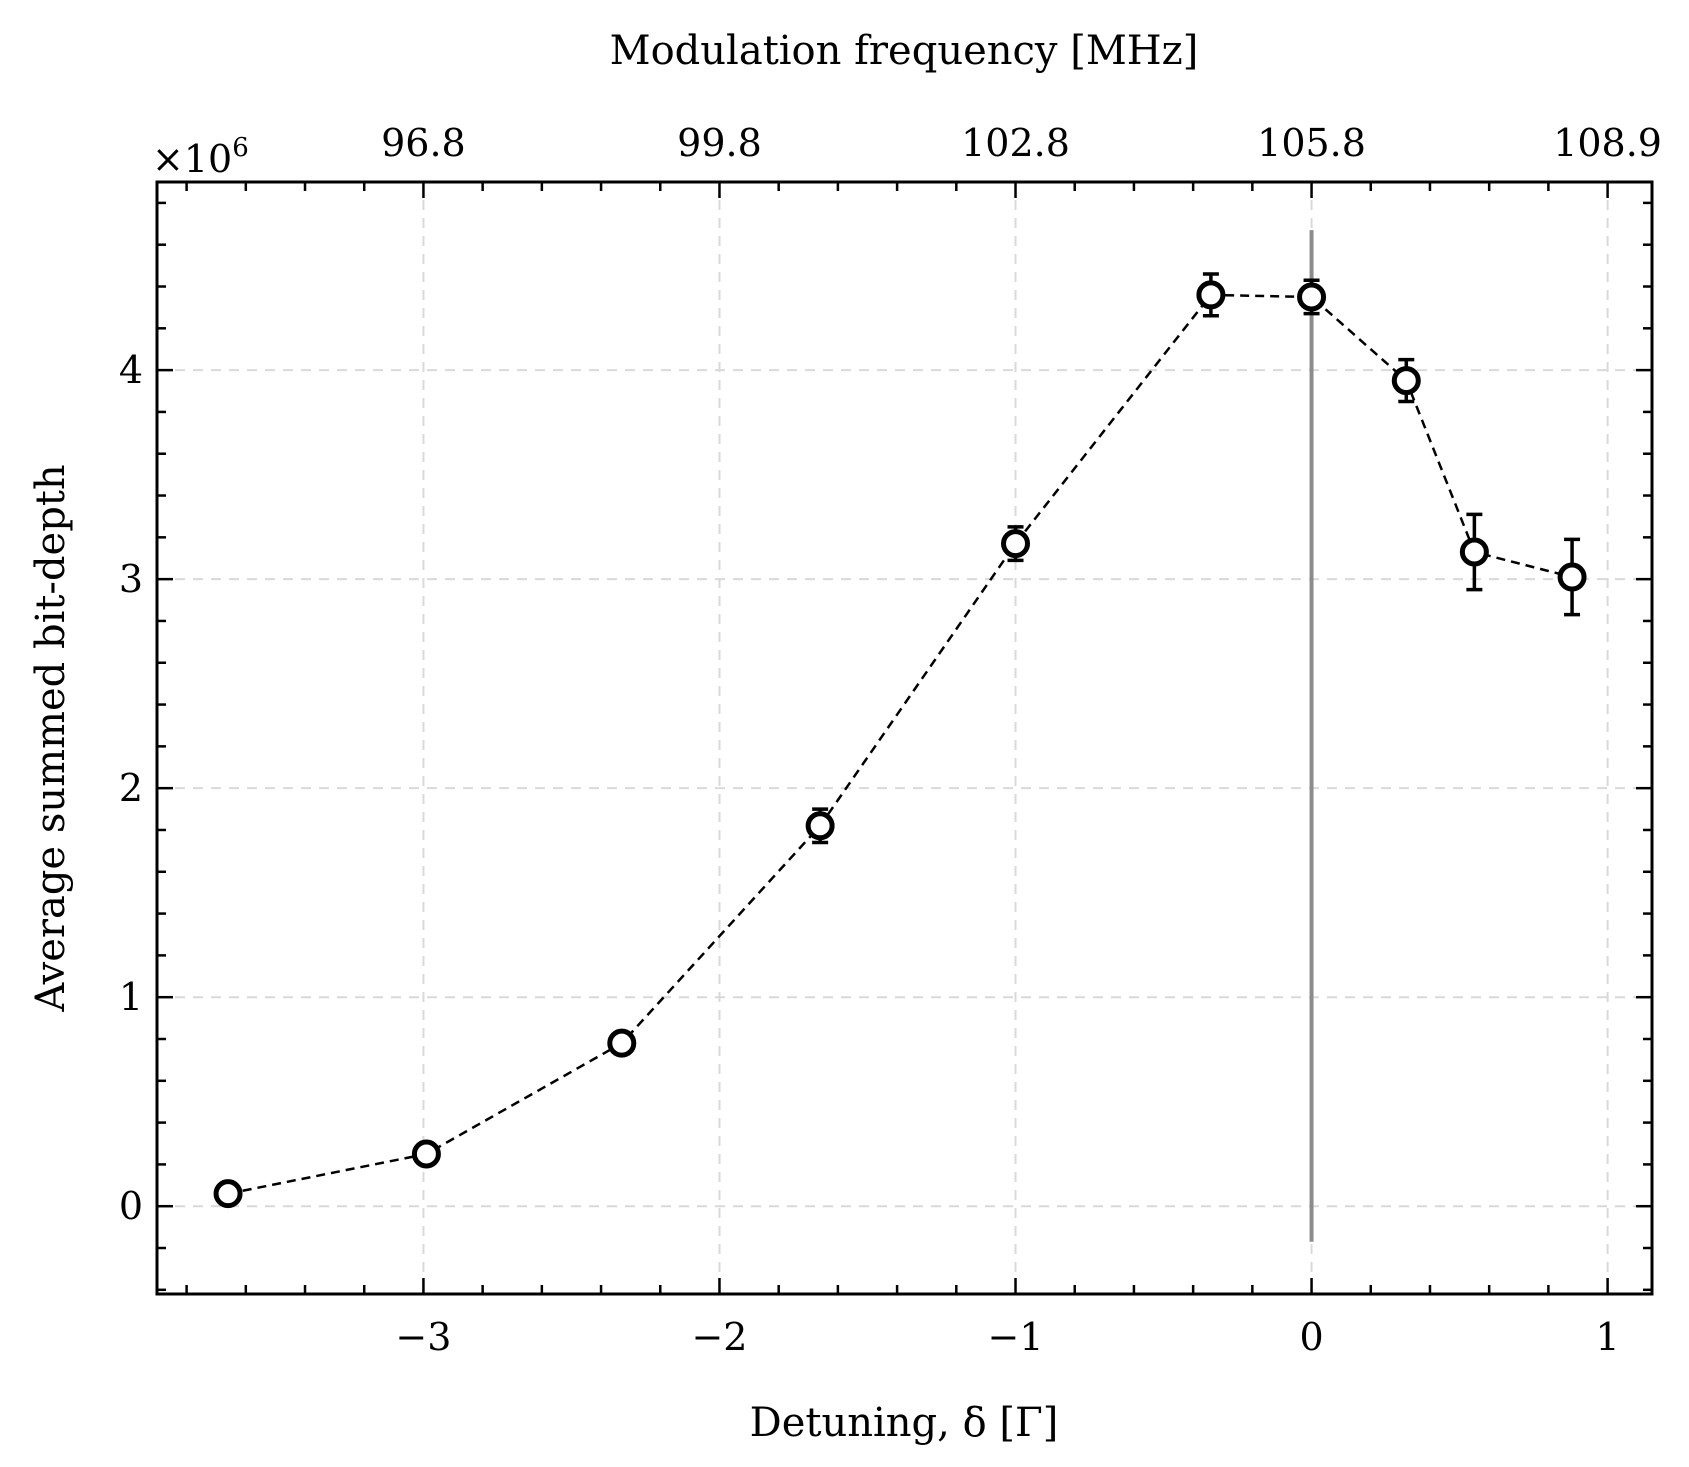  Describe the element at coordinates (1311, 1337) in the screenshot. I see `x-tick-label: 0` at that location.